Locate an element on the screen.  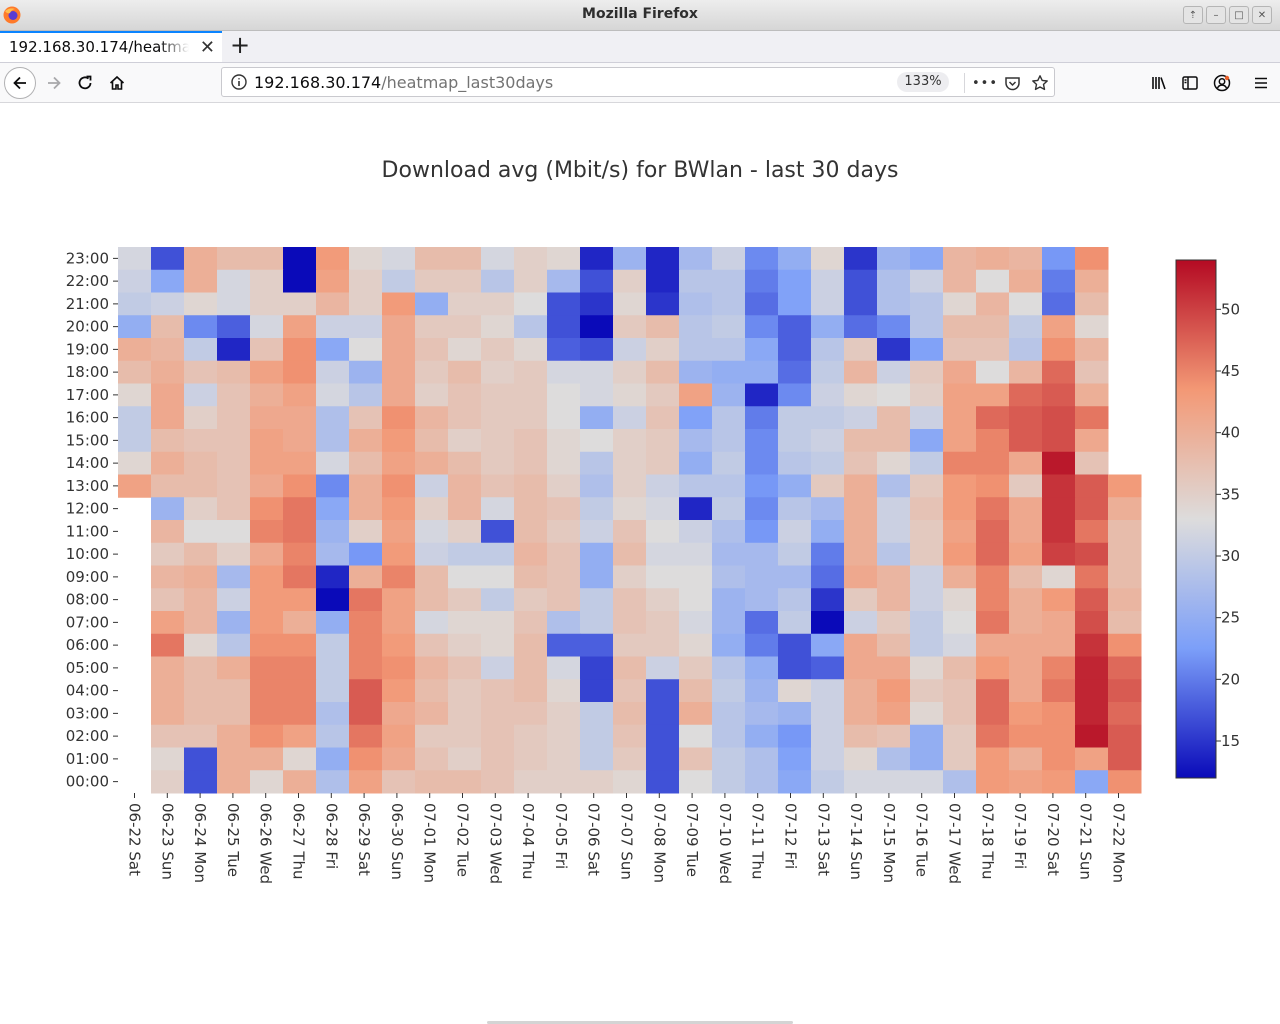
info-icon is located at coordinates (239, 82).